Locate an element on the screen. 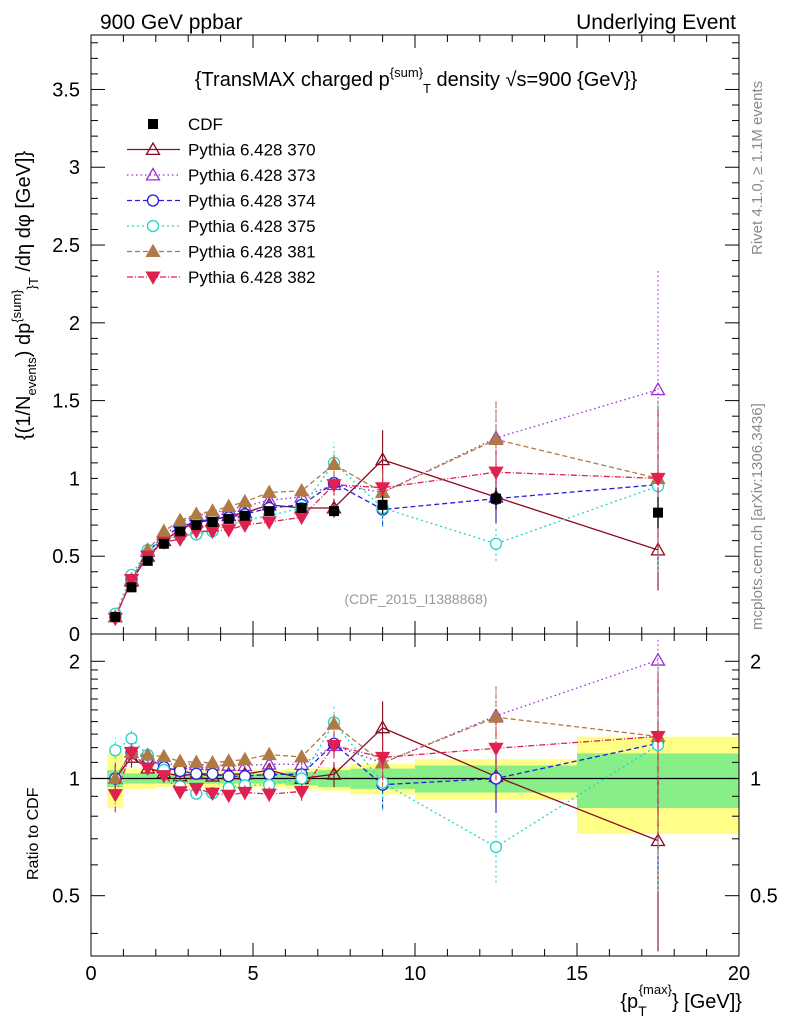  y-tick-label: 2 is located at coordinates (74, 324).